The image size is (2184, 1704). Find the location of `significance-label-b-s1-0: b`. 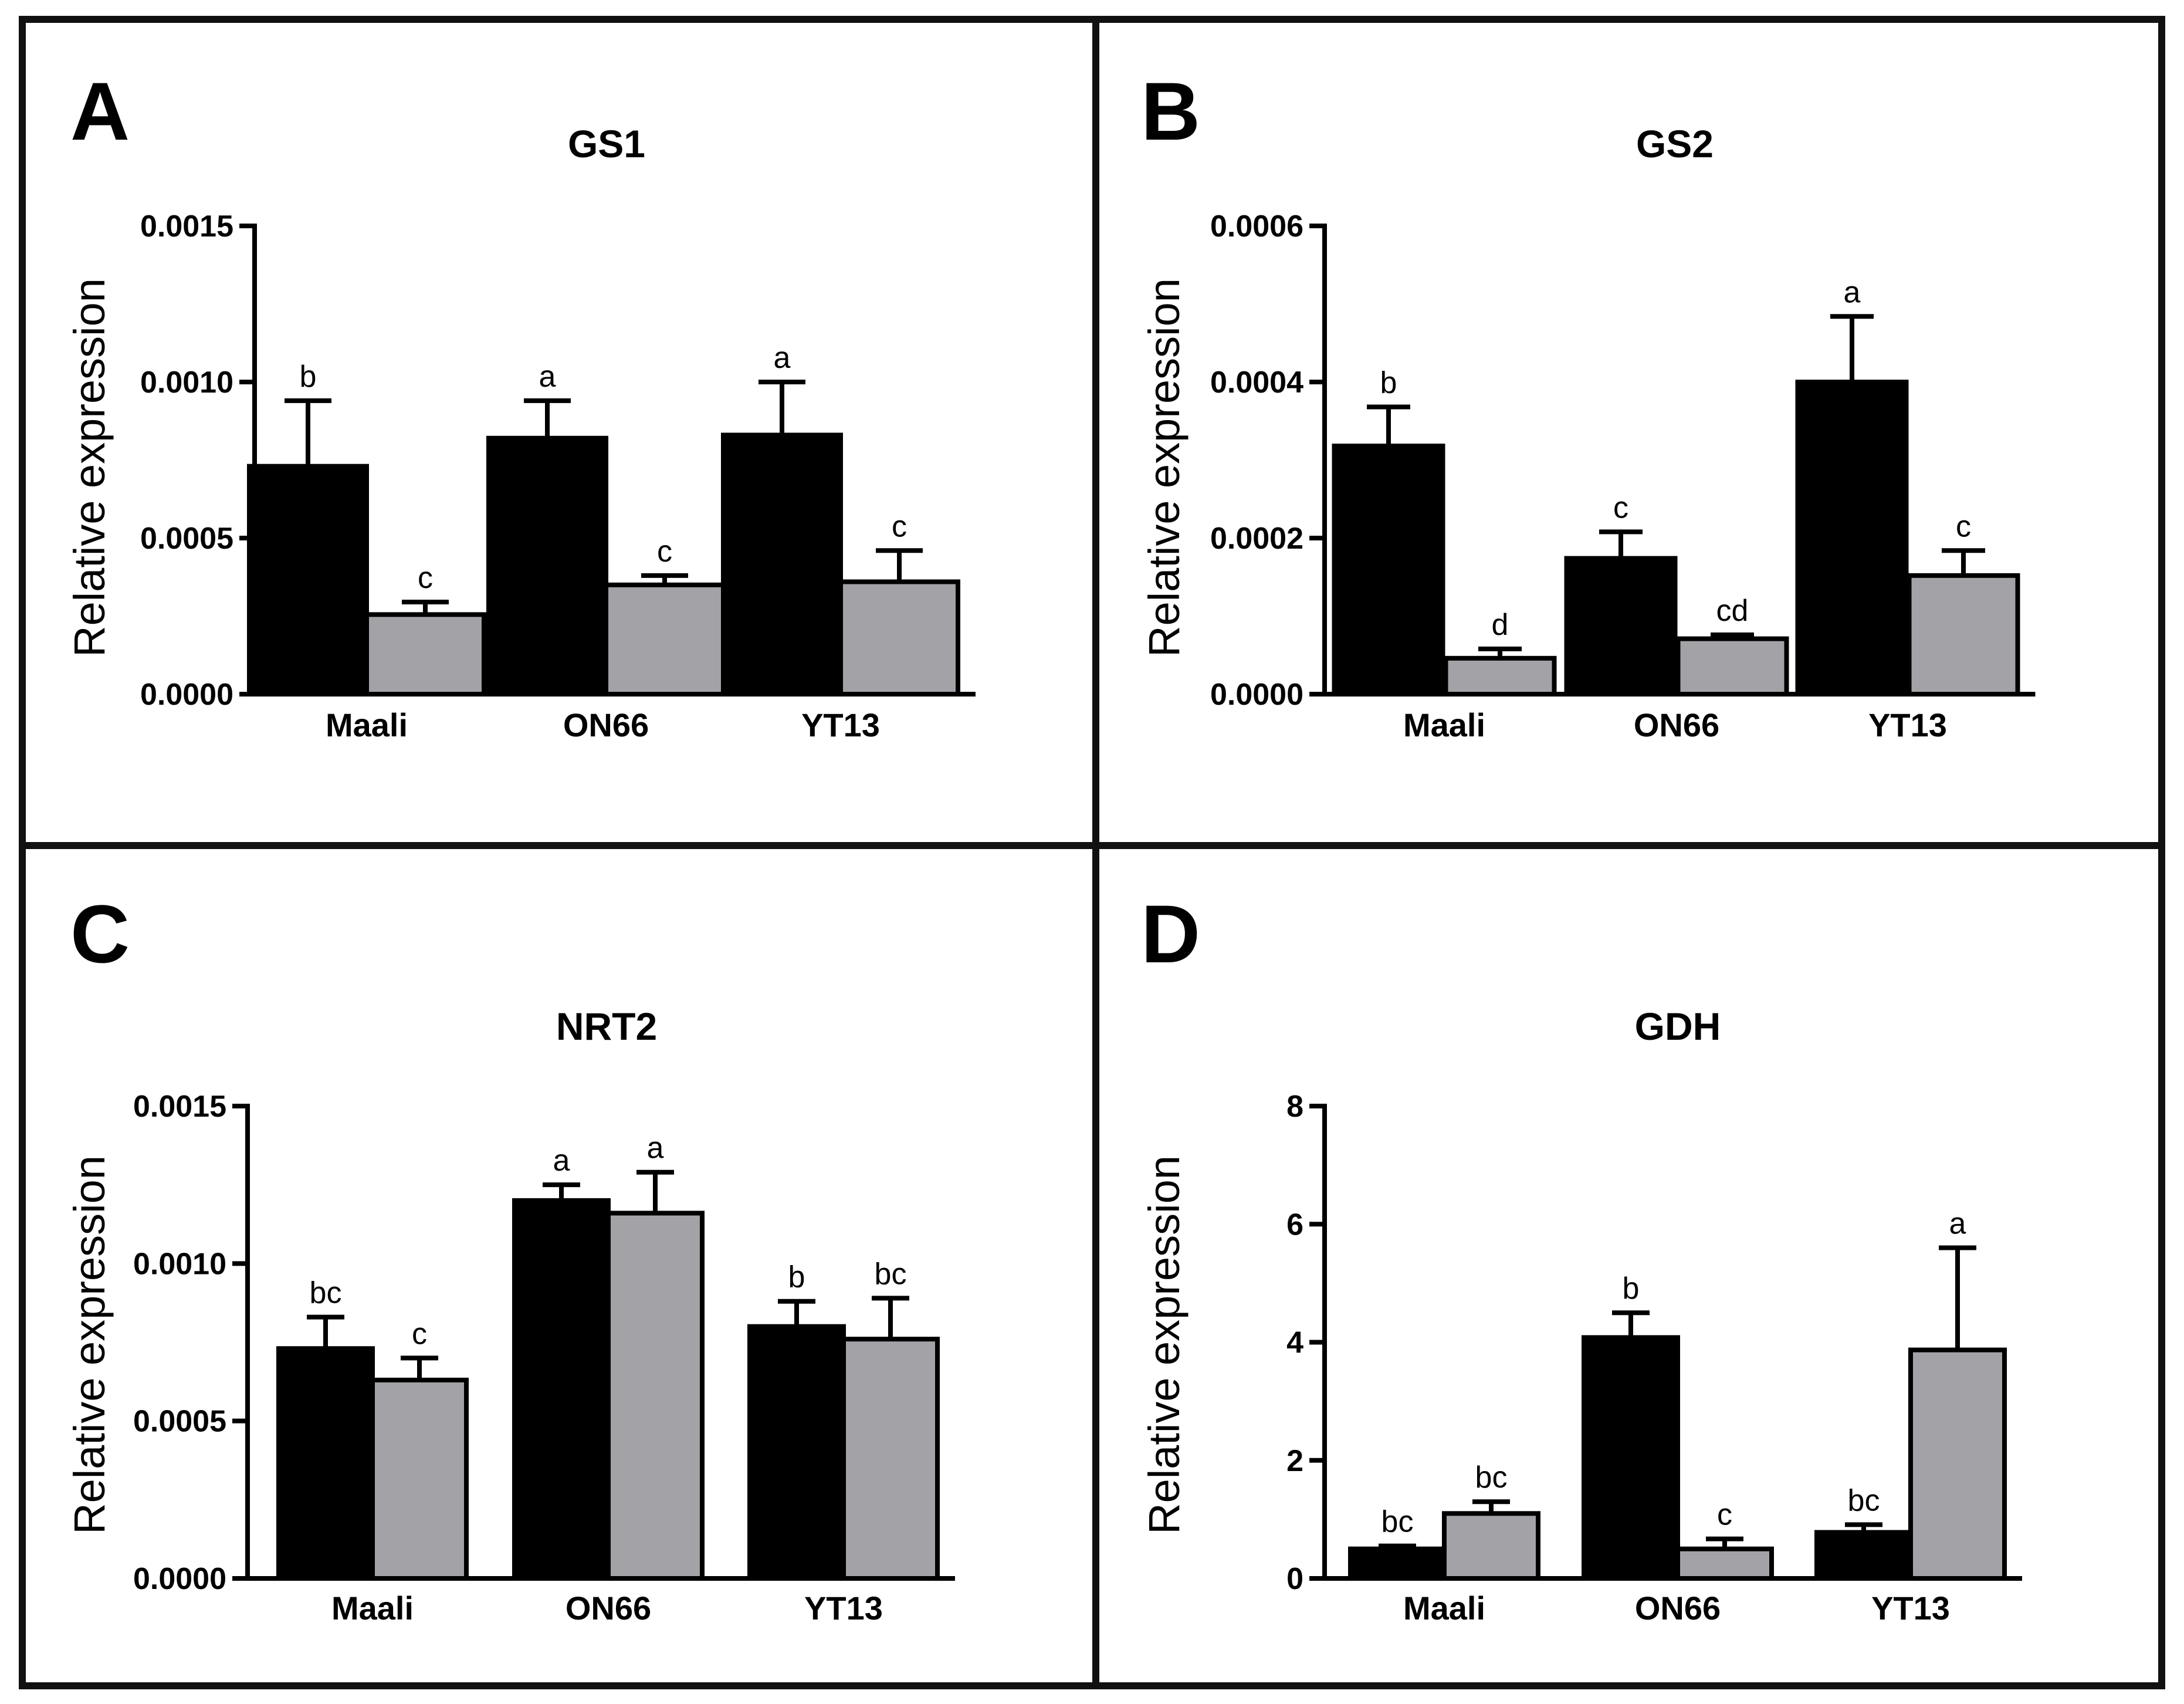

significance-label-b-s1-0: b is located at coordinates (1388, 383).